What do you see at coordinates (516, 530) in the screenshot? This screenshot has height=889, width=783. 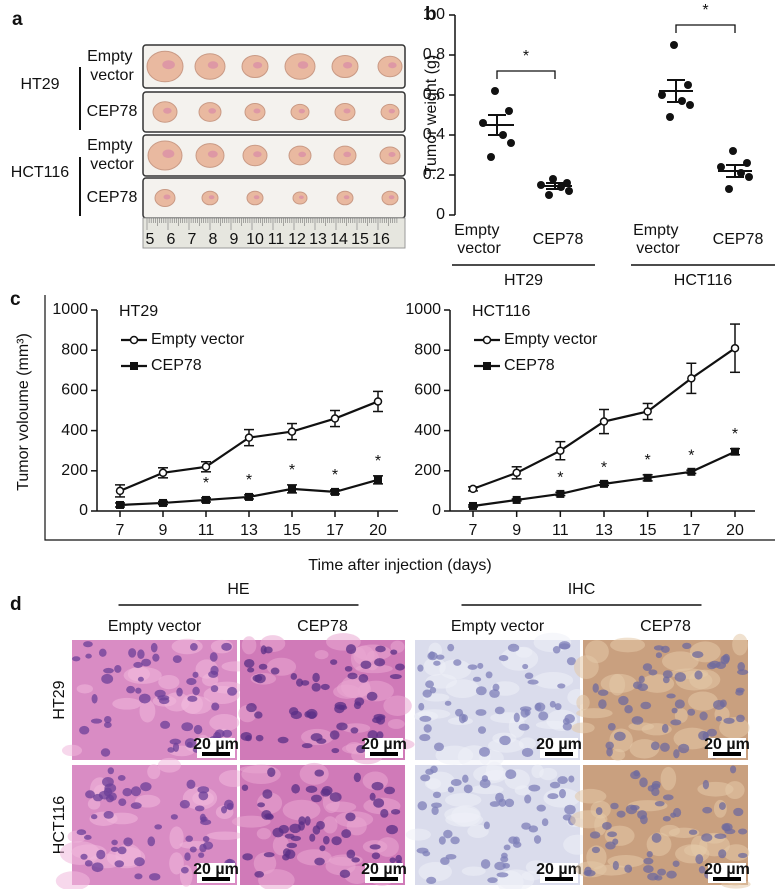 I see `x-tick-label: 9` at bounding box center [516, 530].